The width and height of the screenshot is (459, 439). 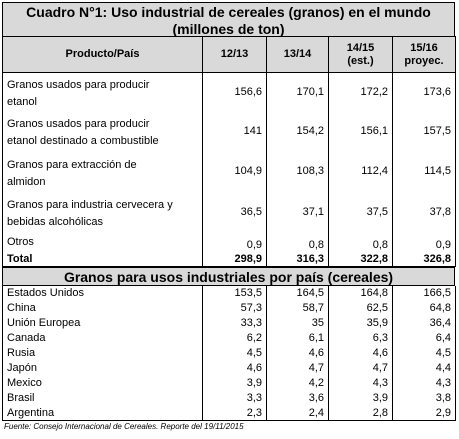 I want to click on table-row: Japón 4,6 4,7 4,7 4,4, so click(x=229, y=368).